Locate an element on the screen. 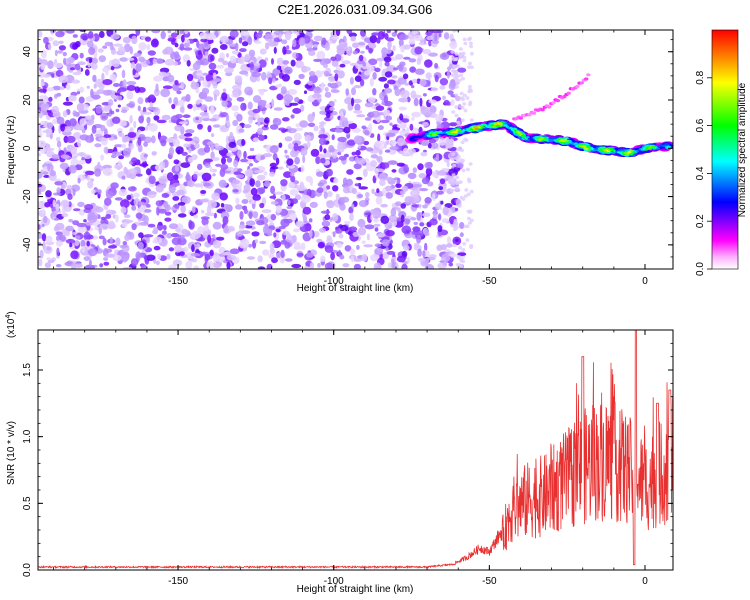 The width and height of the screenshot is (750, 600). colorbar-tick-label: 0.6 is located at coordinates (700, 125).